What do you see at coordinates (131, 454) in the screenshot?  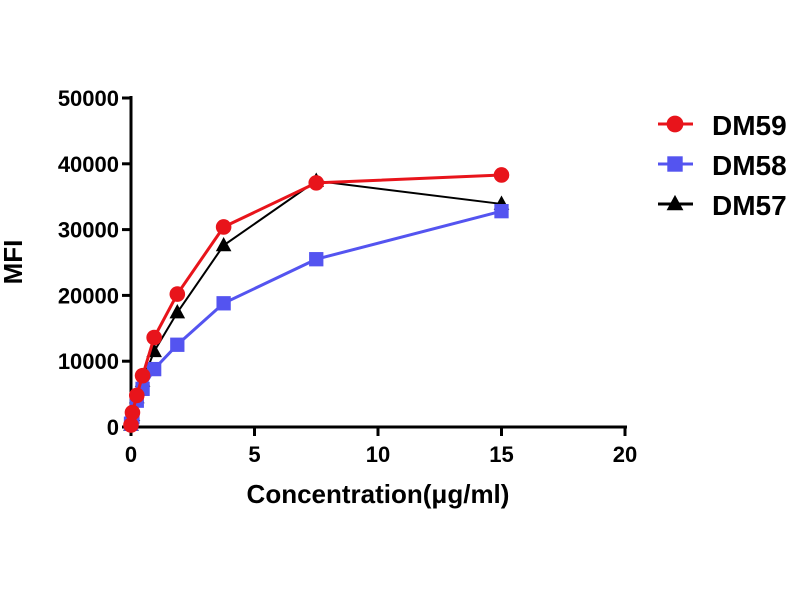 I see `x-tick-label: 0` at bounding box center [131, 454].